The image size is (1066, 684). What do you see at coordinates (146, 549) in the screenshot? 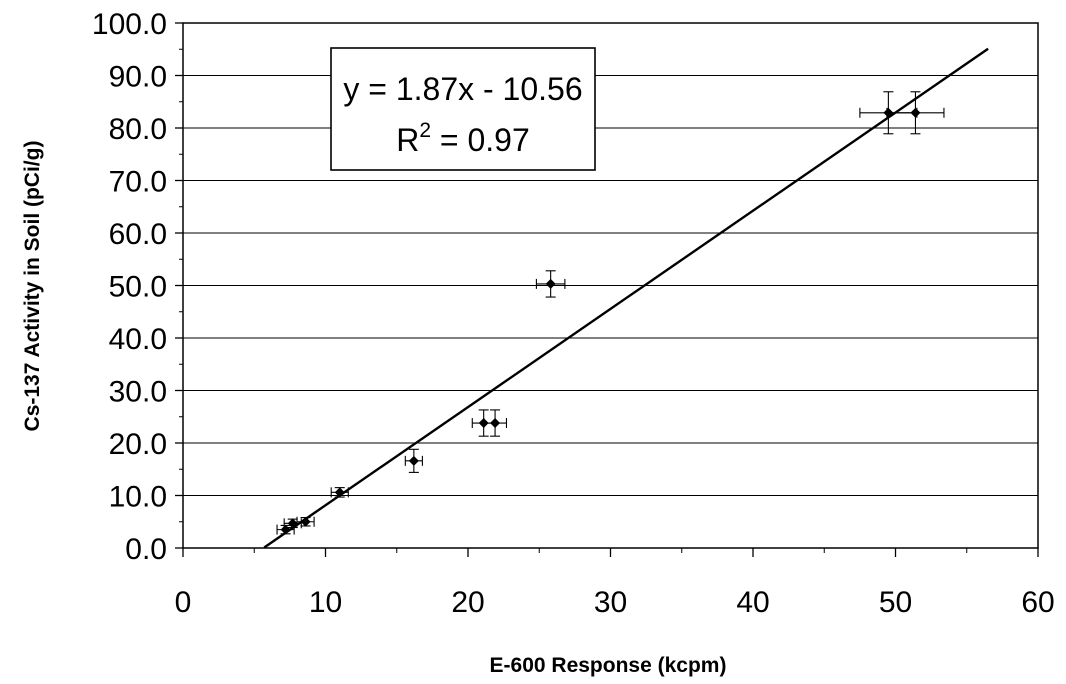
I see `y-tick-label: 0.0` at bounding box center [146, 549].